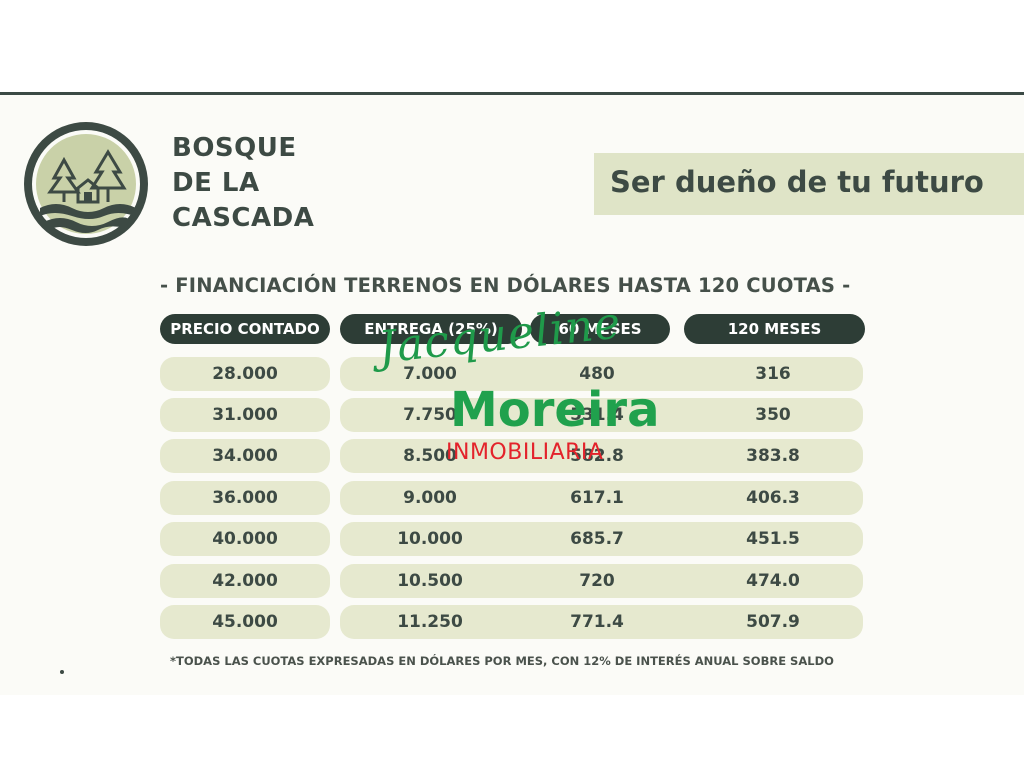 The image size is (1024, 768). Describe the element at coordinates (597, 539) in the screenshot. I see `cell-60-meses: 685.7` at that location.